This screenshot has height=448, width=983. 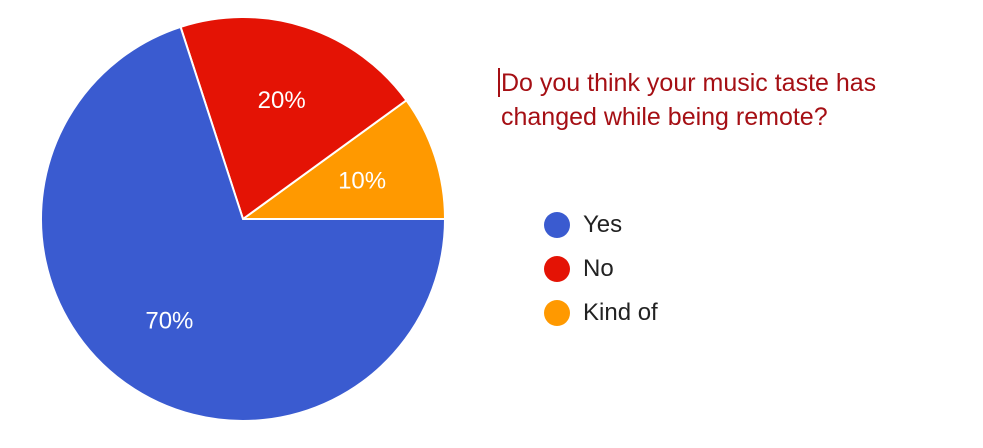 I want to click on pie-slice-kind-of, so click(x=343, y=159).